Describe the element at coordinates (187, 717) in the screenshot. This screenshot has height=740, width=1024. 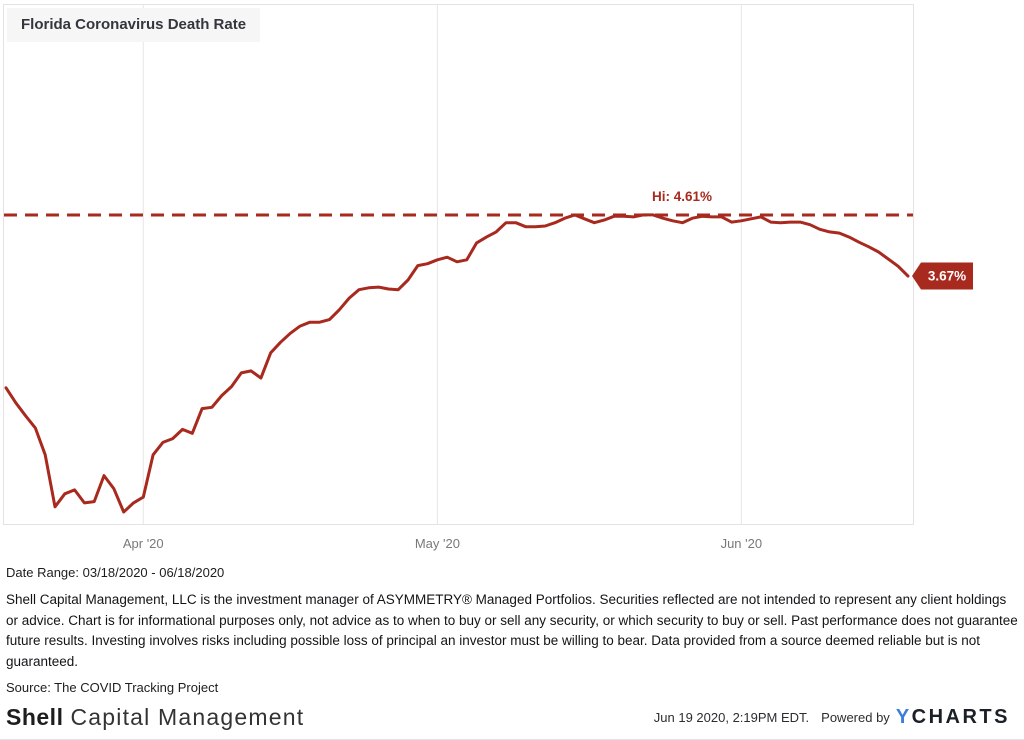
I see `logo-rest-text: Capital Management` at that location.